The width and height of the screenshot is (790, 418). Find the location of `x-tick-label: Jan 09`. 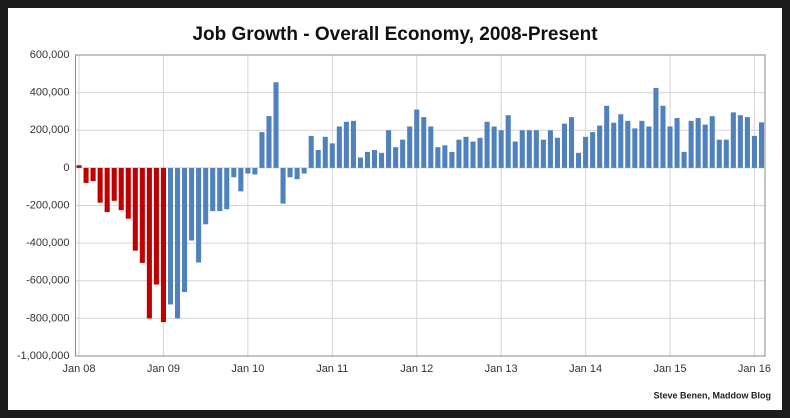

x-tick-label: Jan 09 is located at coordinates (163, 369).